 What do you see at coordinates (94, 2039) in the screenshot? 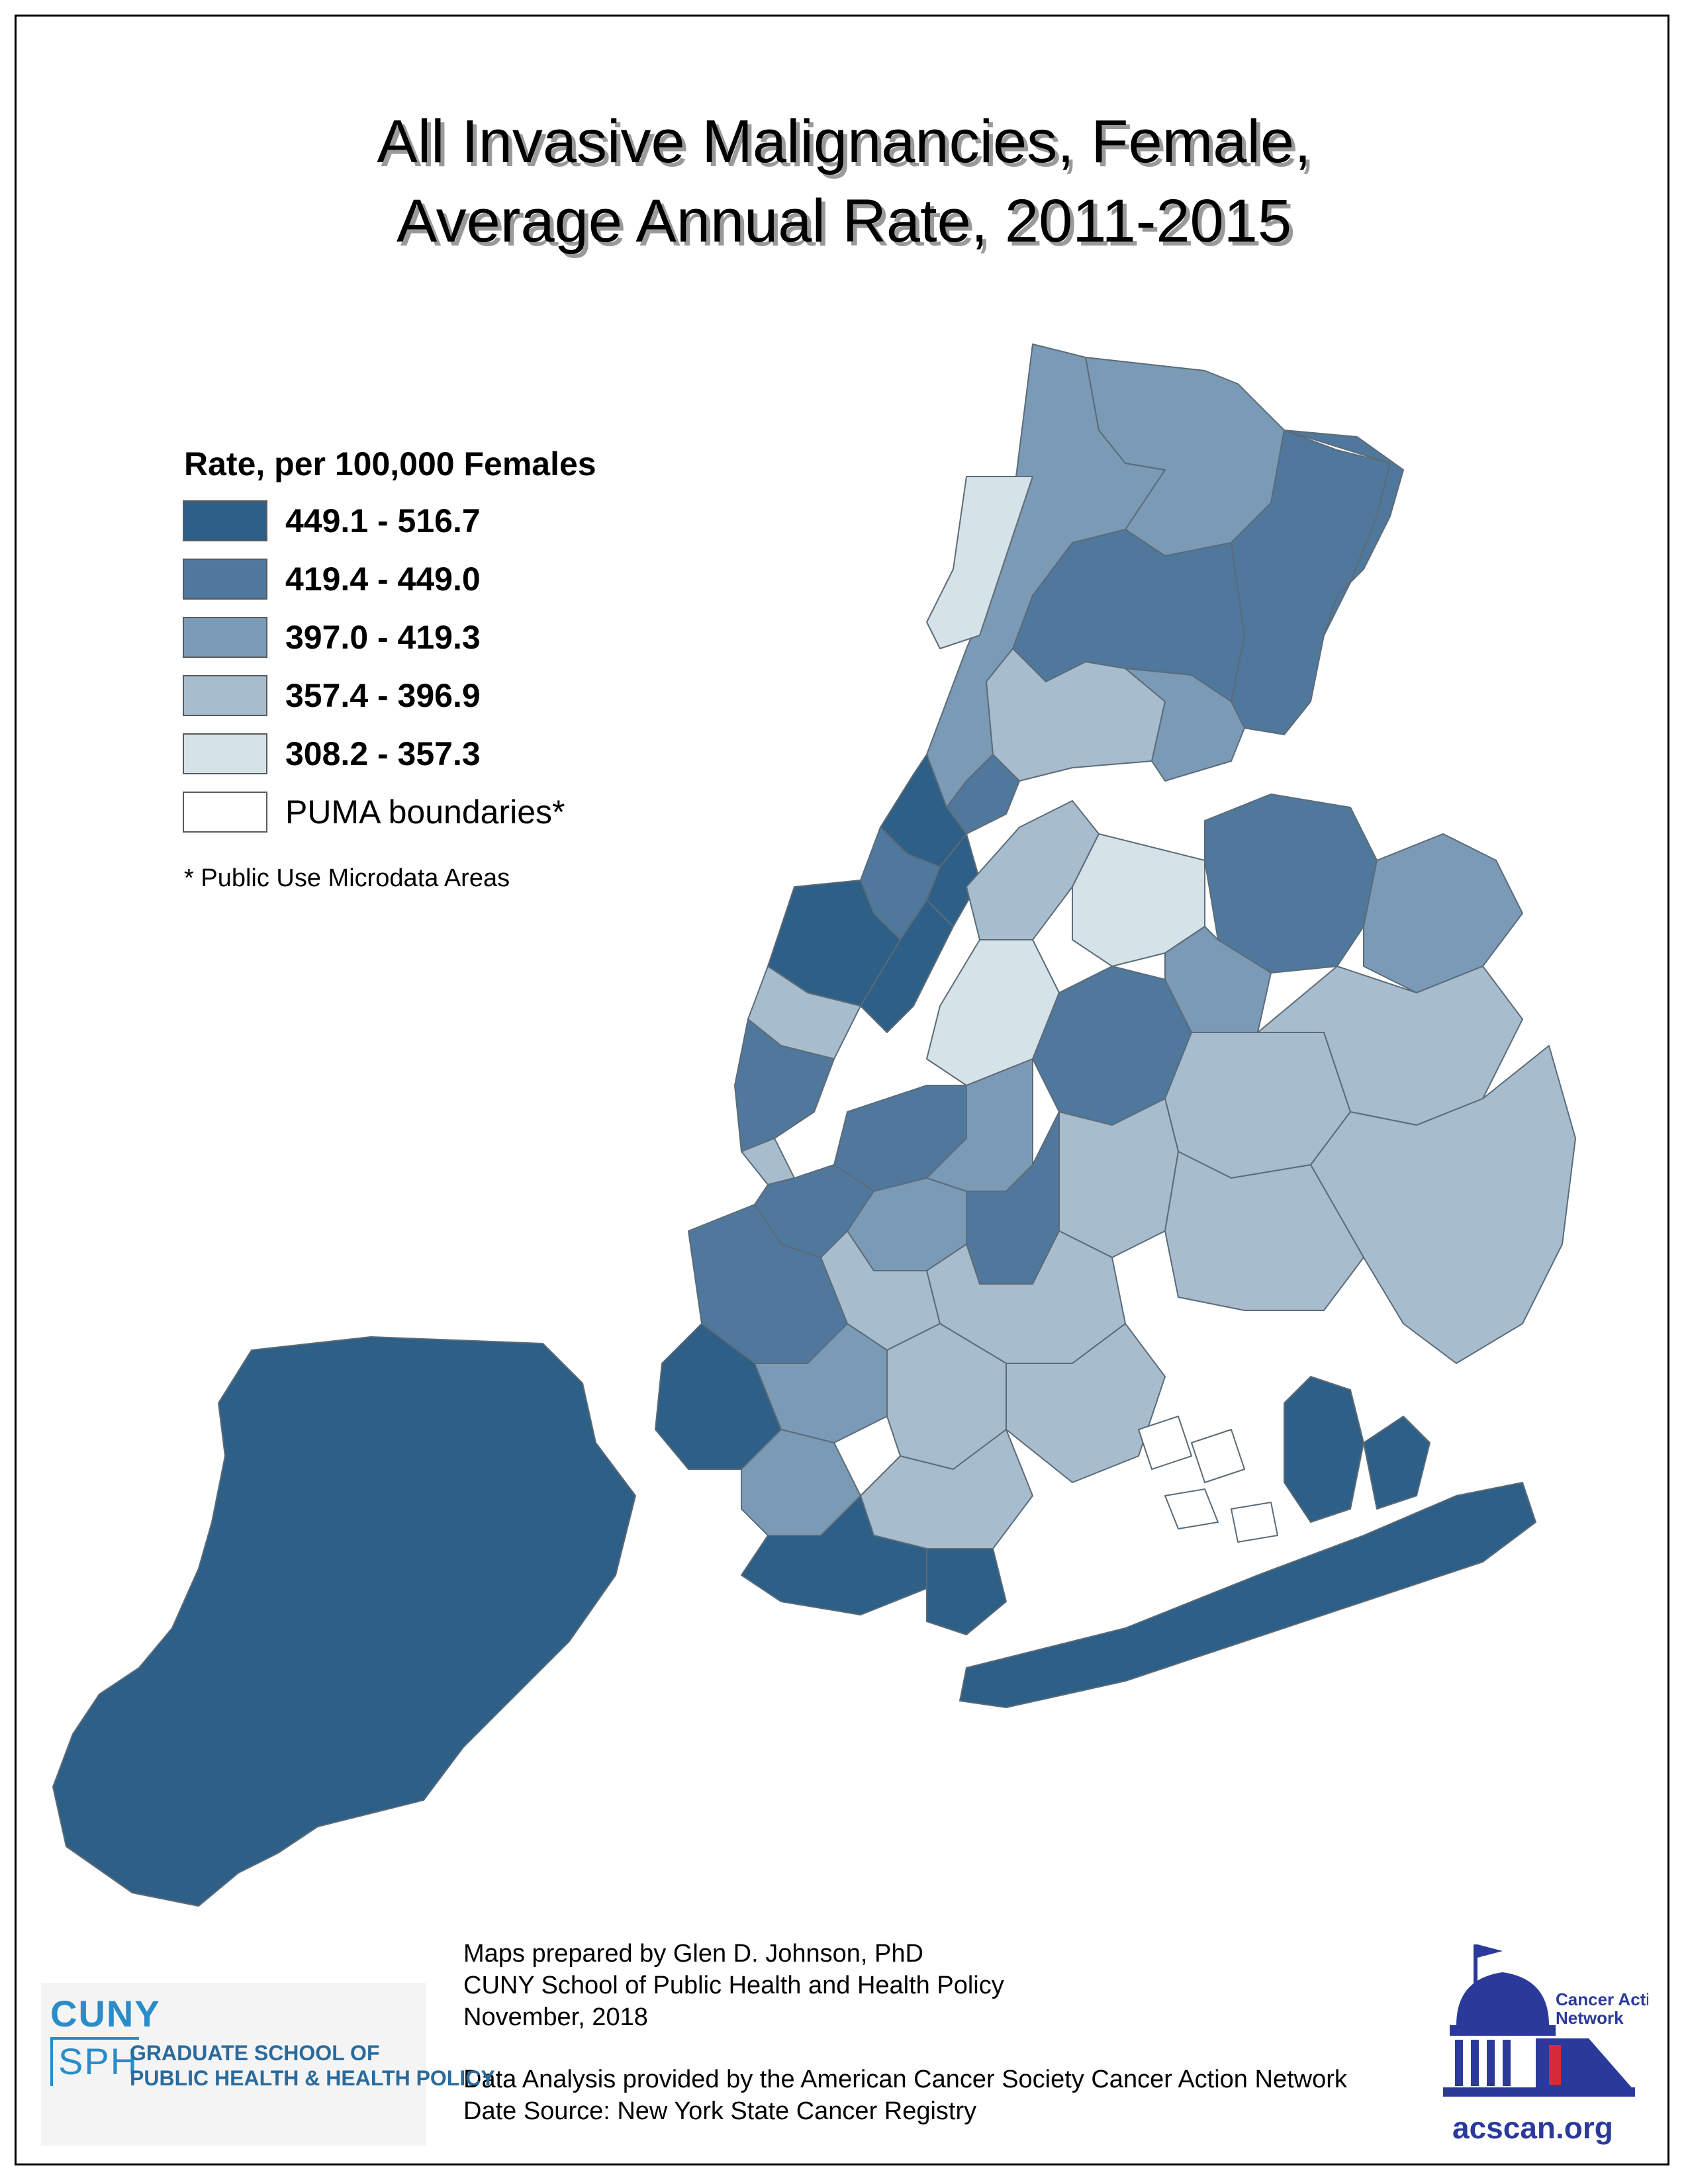
I see `cuny-logo-rule` at bounding box center [94, 2039].